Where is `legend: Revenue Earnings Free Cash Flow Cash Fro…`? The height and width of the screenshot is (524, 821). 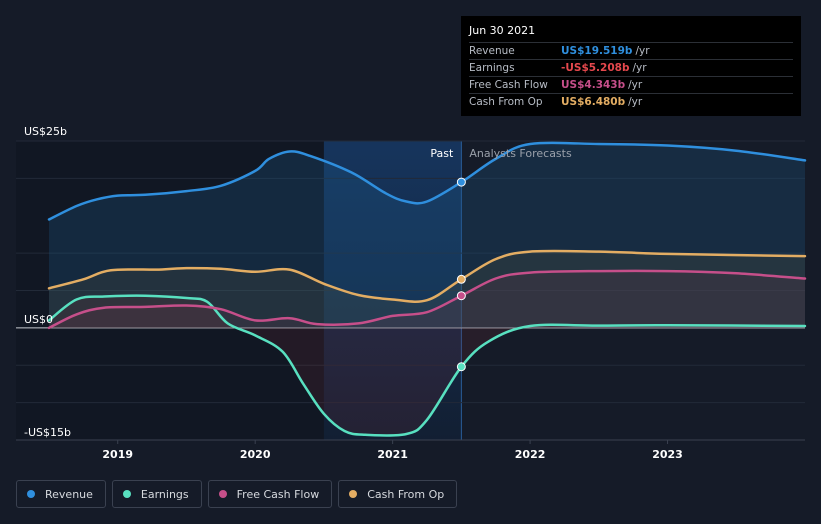 legend: Revenue Earnings Free Cash Flow Cash Fro… is located at coordinates (237, 494).